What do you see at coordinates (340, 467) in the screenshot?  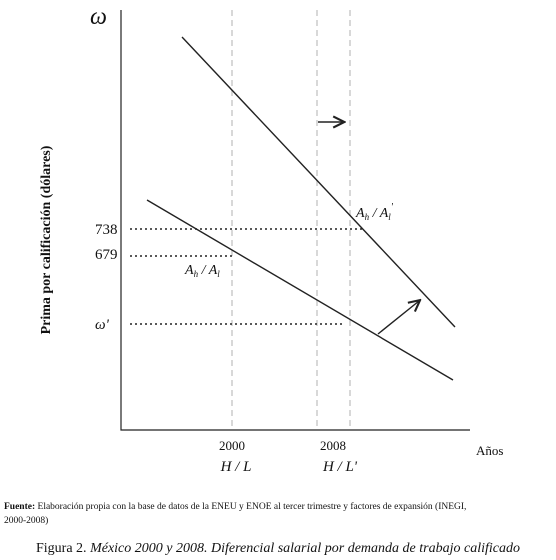 I see `period-ratio: H / L'` at bounding box center [340, 467].